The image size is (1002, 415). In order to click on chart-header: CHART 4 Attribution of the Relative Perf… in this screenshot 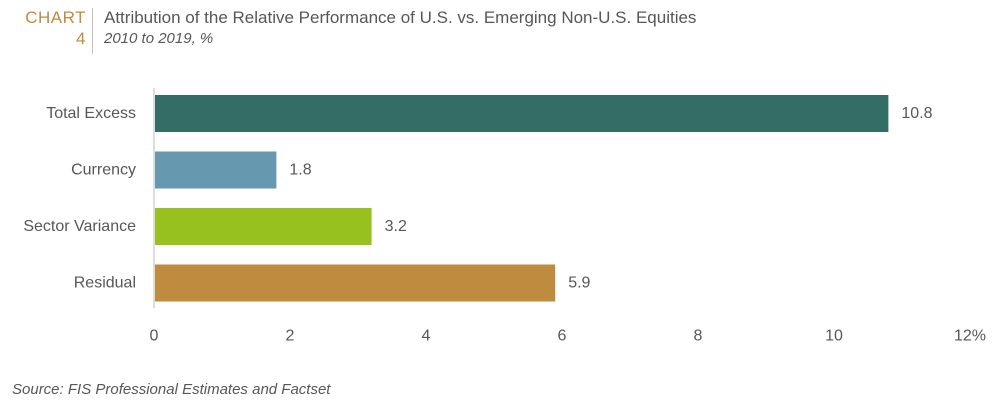, I will do `click(501, 30)`.